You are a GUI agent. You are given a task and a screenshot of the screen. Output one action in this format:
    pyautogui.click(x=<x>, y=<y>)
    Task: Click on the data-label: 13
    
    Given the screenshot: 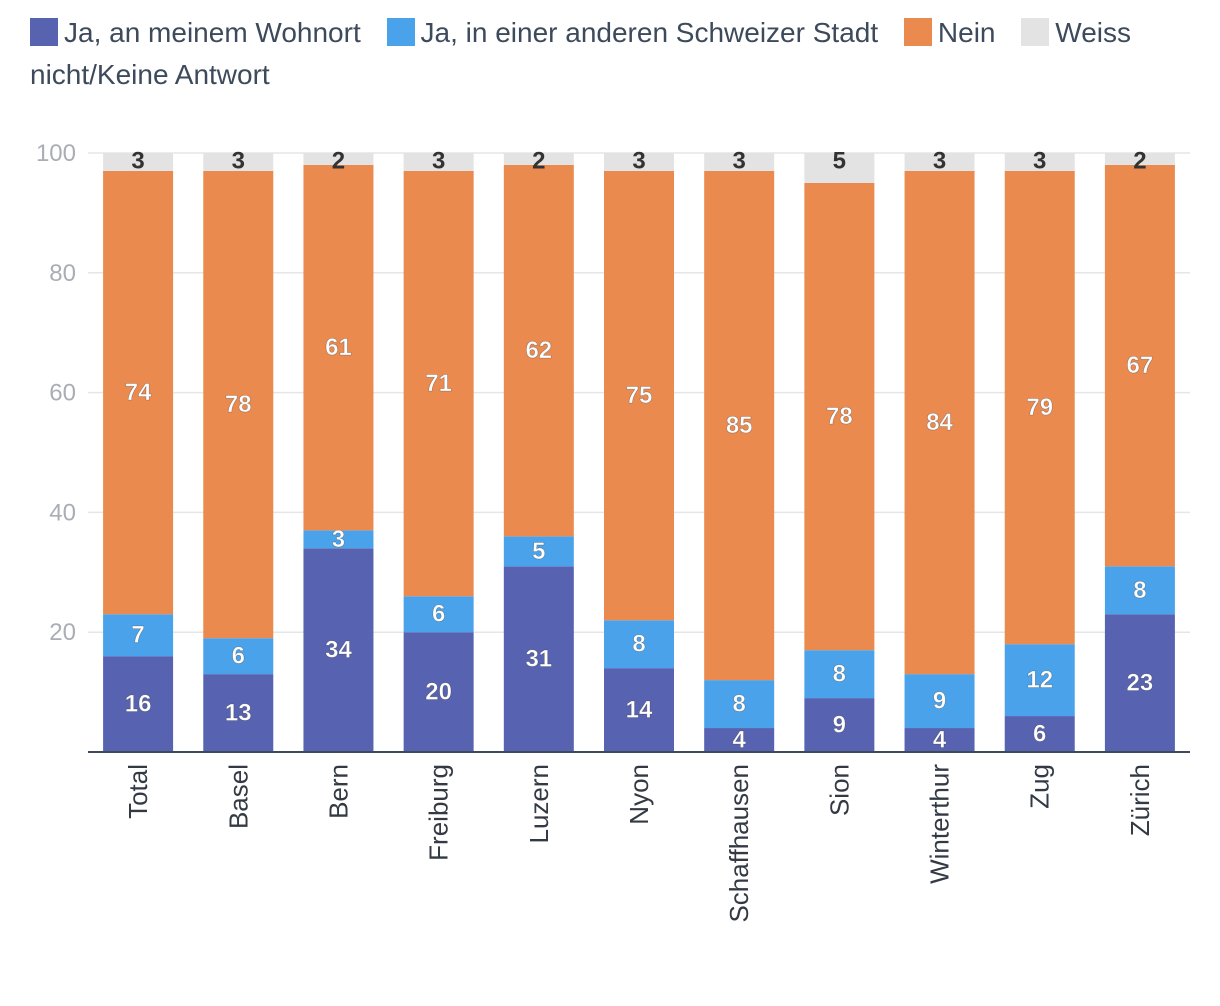 What is the action you would take?
    pyautogui.click(x=238, y=713)
    